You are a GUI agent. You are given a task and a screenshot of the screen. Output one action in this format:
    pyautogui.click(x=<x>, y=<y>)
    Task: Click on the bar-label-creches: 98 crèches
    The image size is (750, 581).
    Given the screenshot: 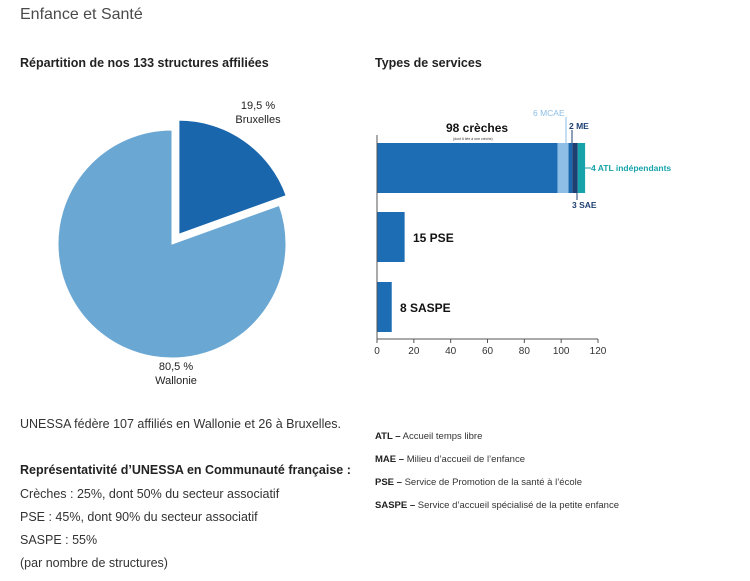 What is the action you would take?
    pyautogui.click(x=477, y=128)
    